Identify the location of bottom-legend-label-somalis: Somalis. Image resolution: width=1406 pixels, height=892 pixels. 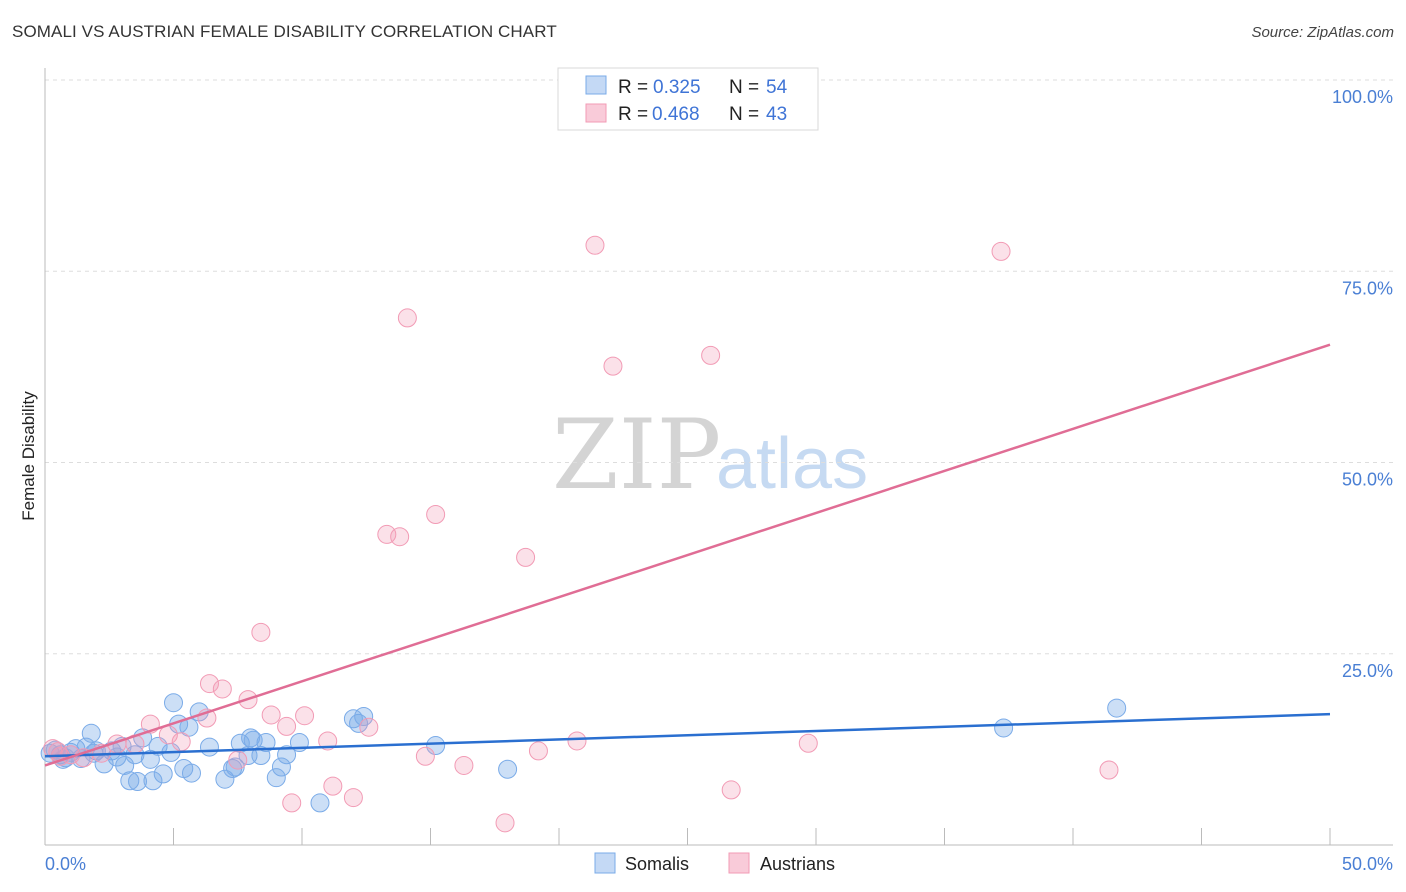
(657, 864).